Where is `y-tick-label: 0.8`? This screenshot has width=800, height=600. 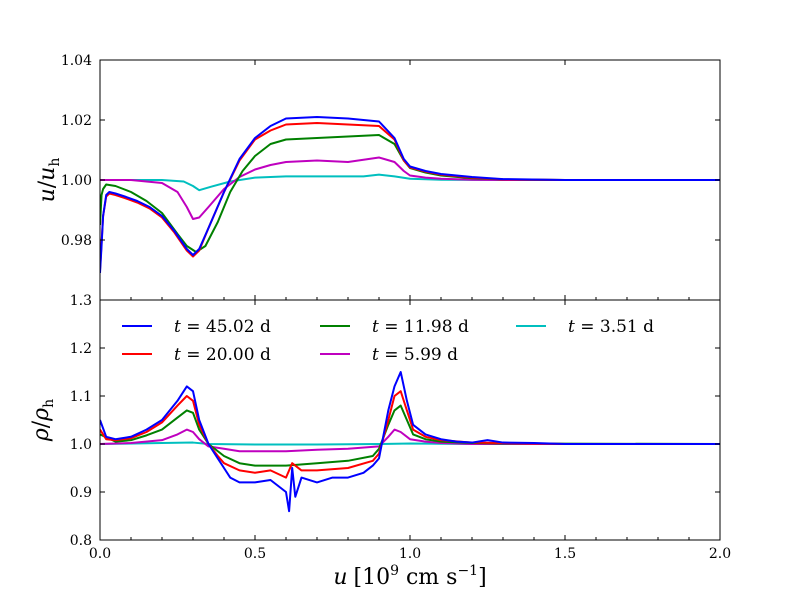 y-tick-label: 0.8 is located at coordinates (81, 541).